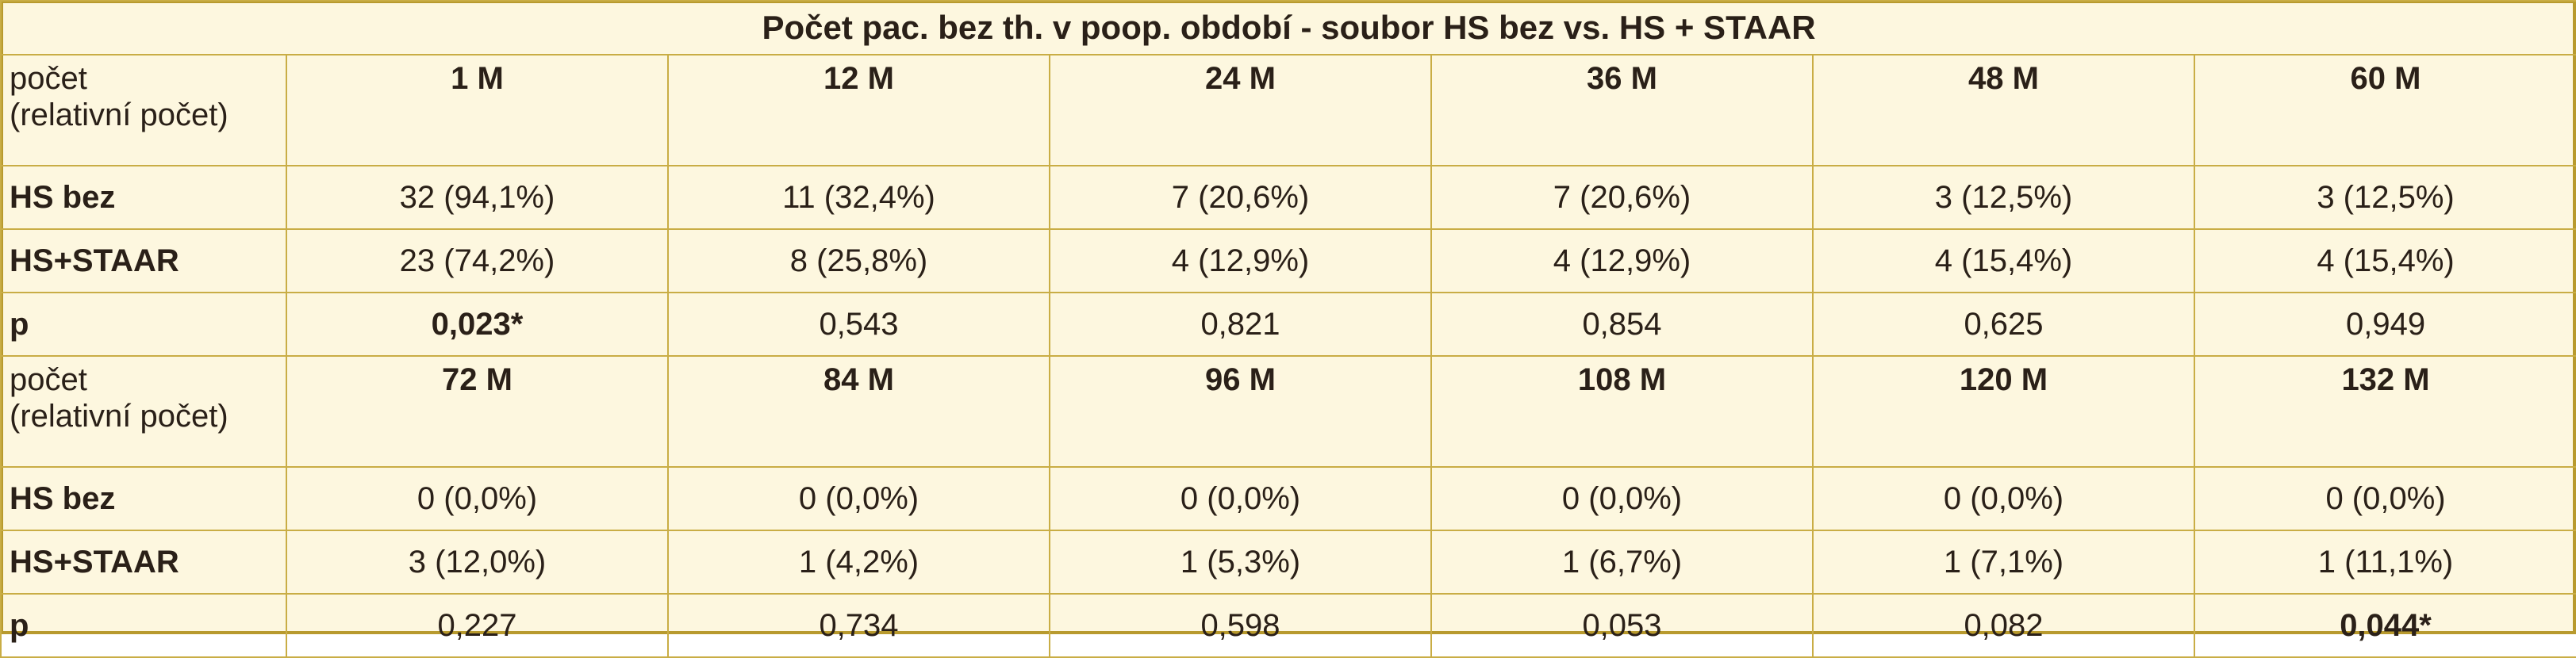 The height and width of the screenshot is (658, 2576). What do you see at coordinates (1622, 325) in the screenshot?
I see `value-cell: 0,854` at bounding box center [1622, 325].